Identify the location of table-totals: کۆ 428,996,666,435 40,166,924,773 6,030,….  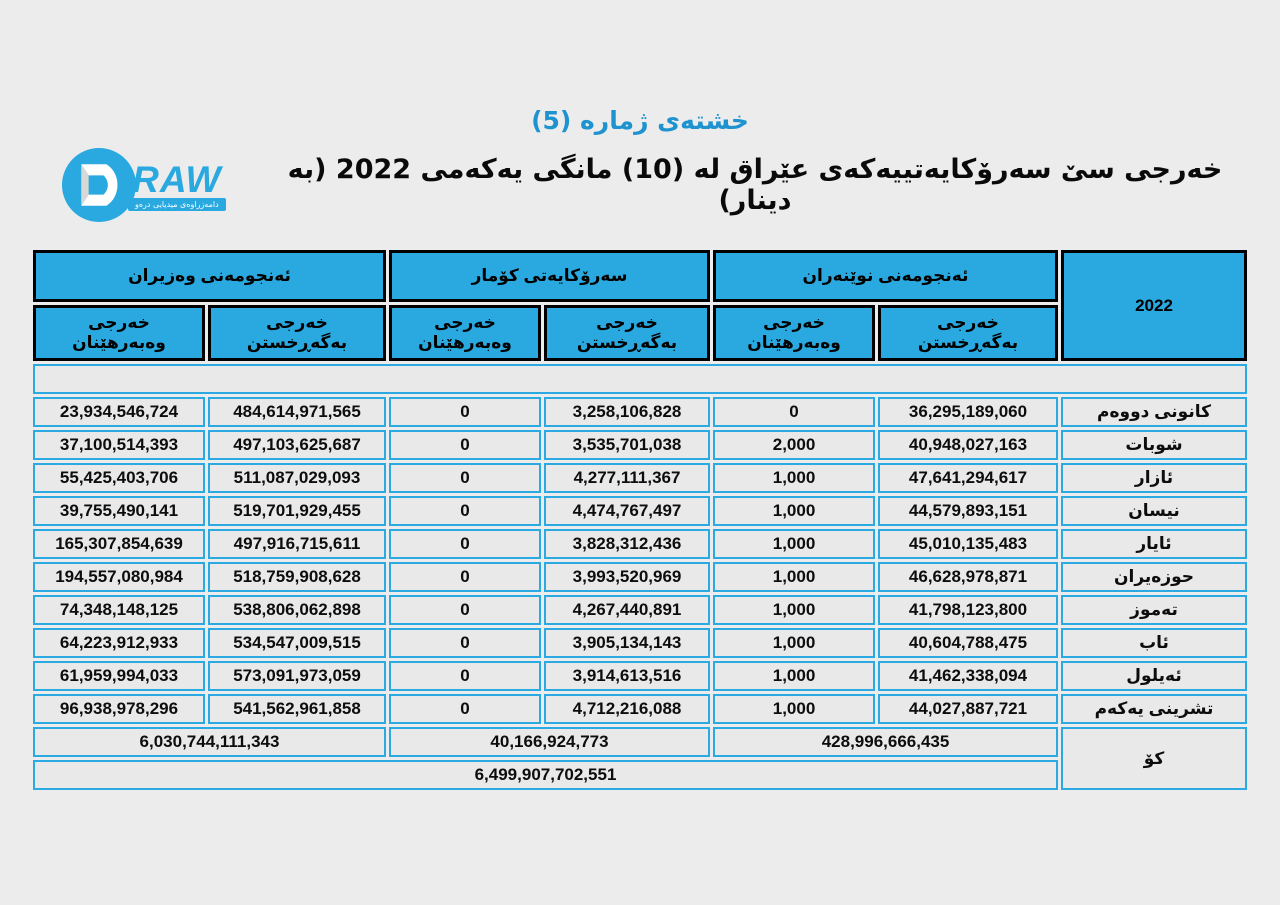
(640, 758).